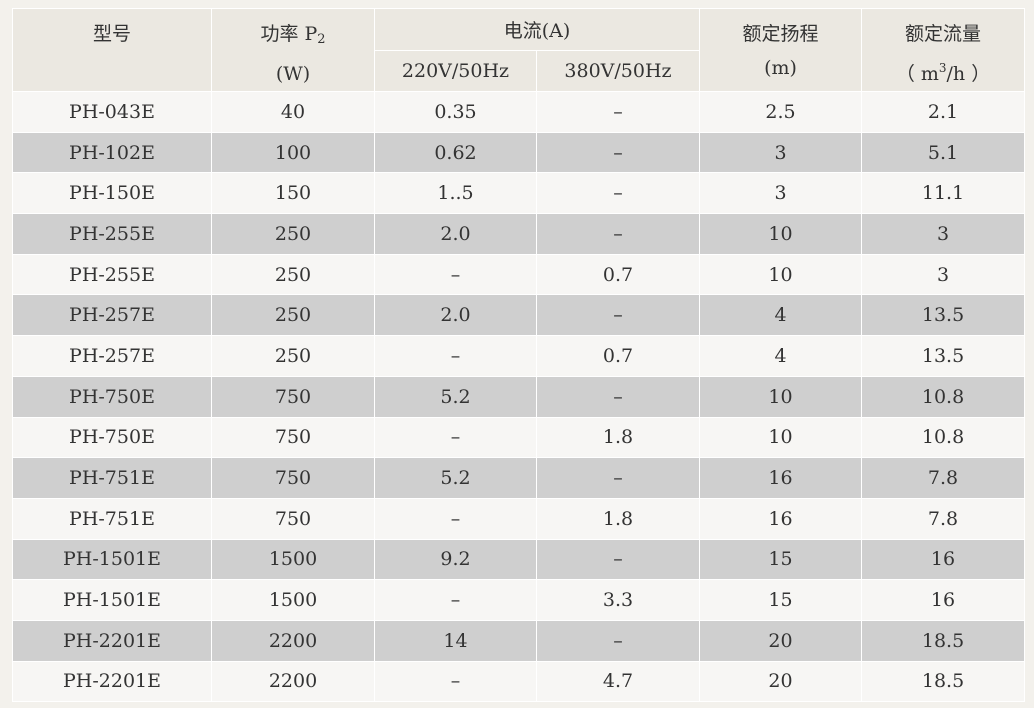  I want to click on header-rated-head: 额定扬程 (m), so click(781, 50).